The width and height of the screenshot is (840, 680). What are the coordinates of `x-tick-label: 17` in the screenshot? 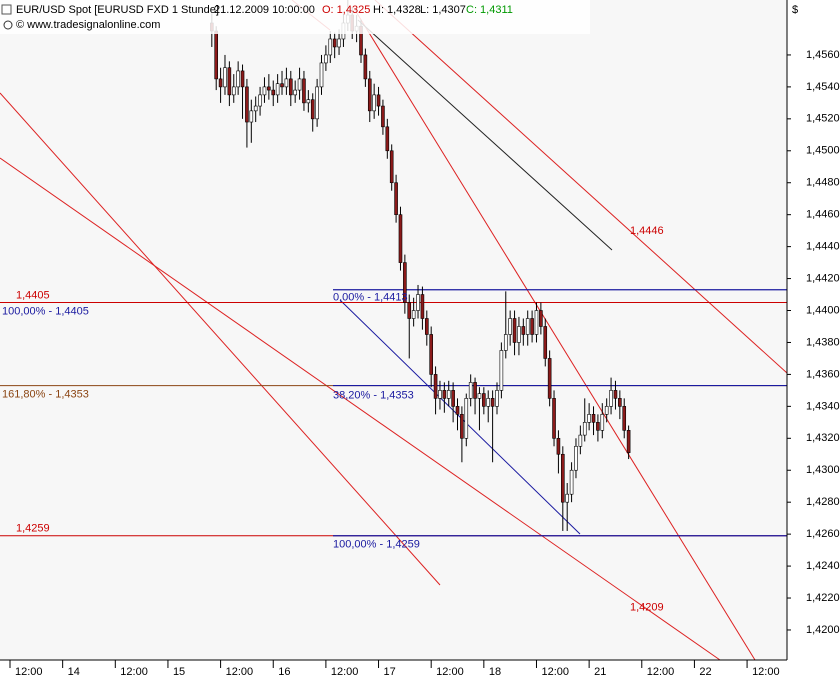 It's located at (390, 672).